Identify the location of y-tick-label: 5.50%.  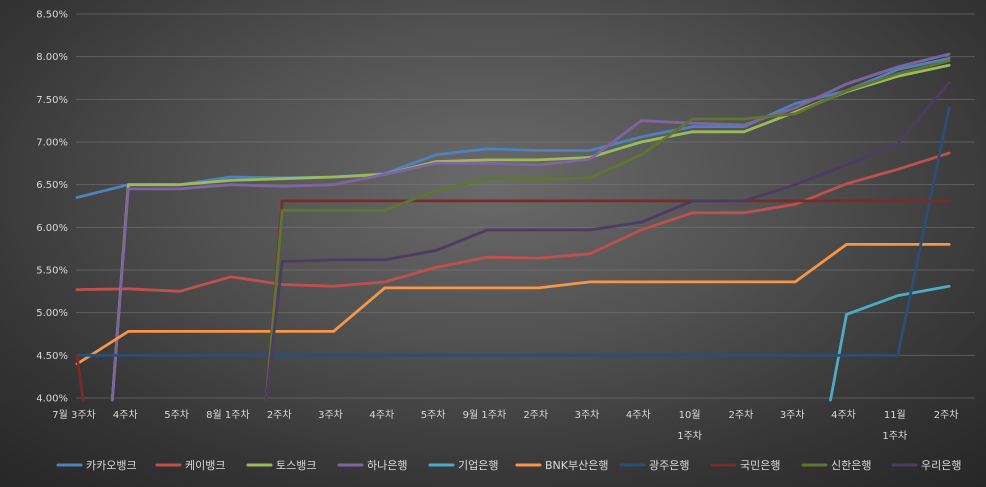
(52, 271).